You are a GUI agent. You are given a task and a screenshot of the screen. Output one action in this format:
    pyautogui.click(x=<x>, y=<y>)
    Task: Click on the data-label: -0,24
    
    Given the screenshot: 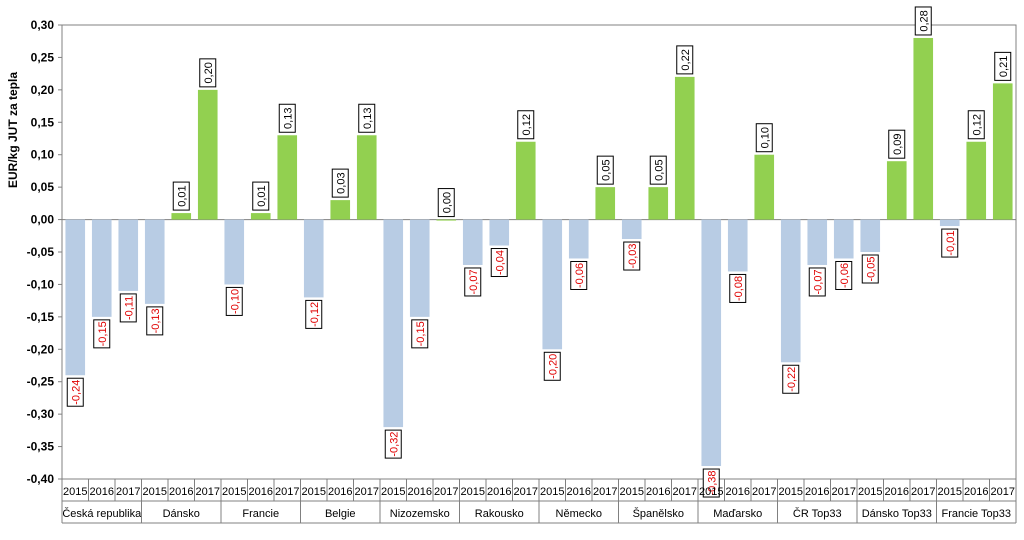 What is the action you would take?
    pyautogui.click(x=76, y=392)
    